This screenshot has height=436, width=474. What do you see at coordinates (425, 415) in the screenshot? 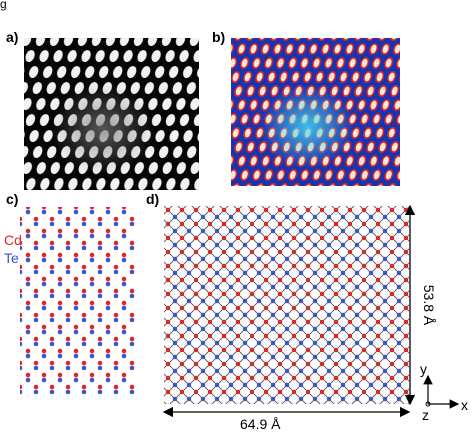
I see `z-axis-label: z` at bounding box center [425, 415].